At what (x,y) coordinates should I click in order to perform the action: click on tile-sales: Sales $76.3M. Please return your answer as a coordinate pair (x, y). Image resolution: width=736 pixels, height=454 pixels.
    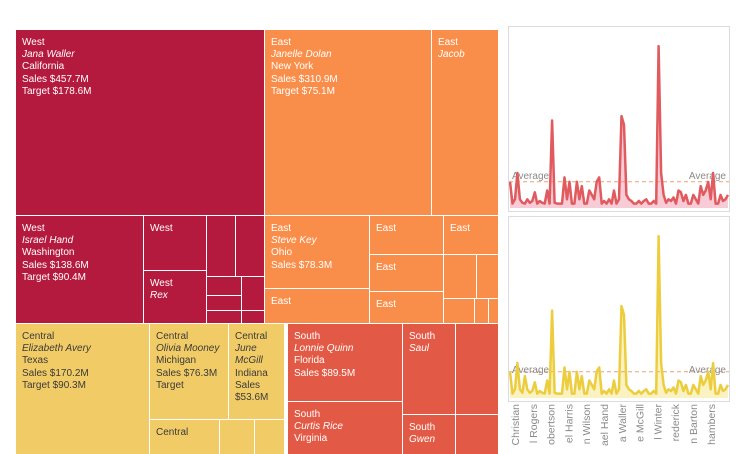
    Looking at the image, I should click on (187, 373).